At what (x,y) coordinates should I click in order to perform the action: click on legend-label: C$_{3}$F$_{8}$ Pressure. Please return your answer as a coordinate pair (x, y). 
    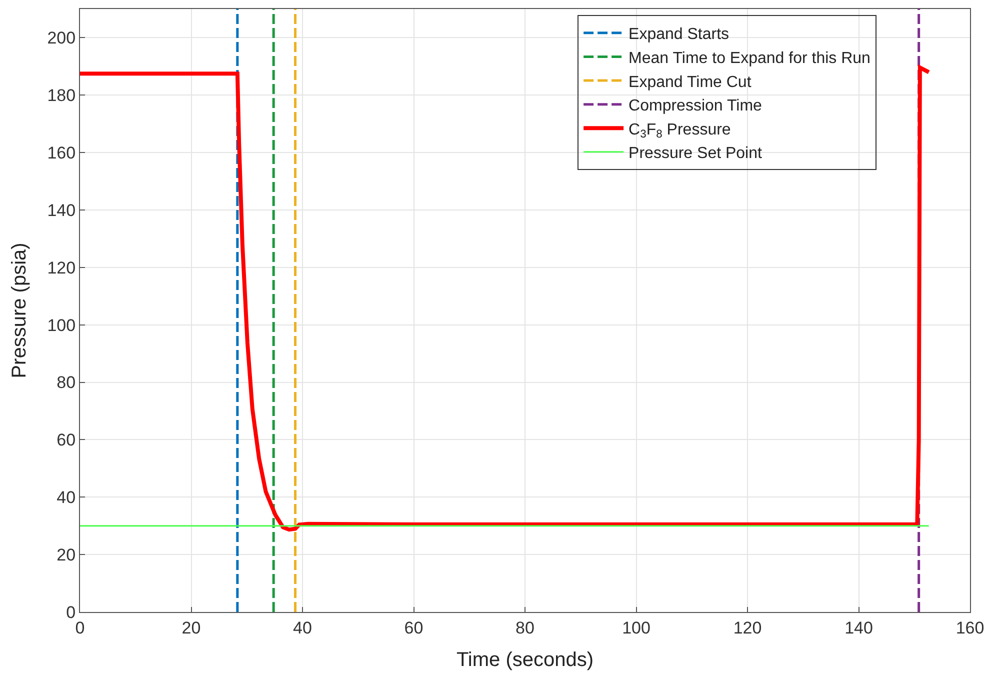
    Looking at the image, I should click on (679, 131).